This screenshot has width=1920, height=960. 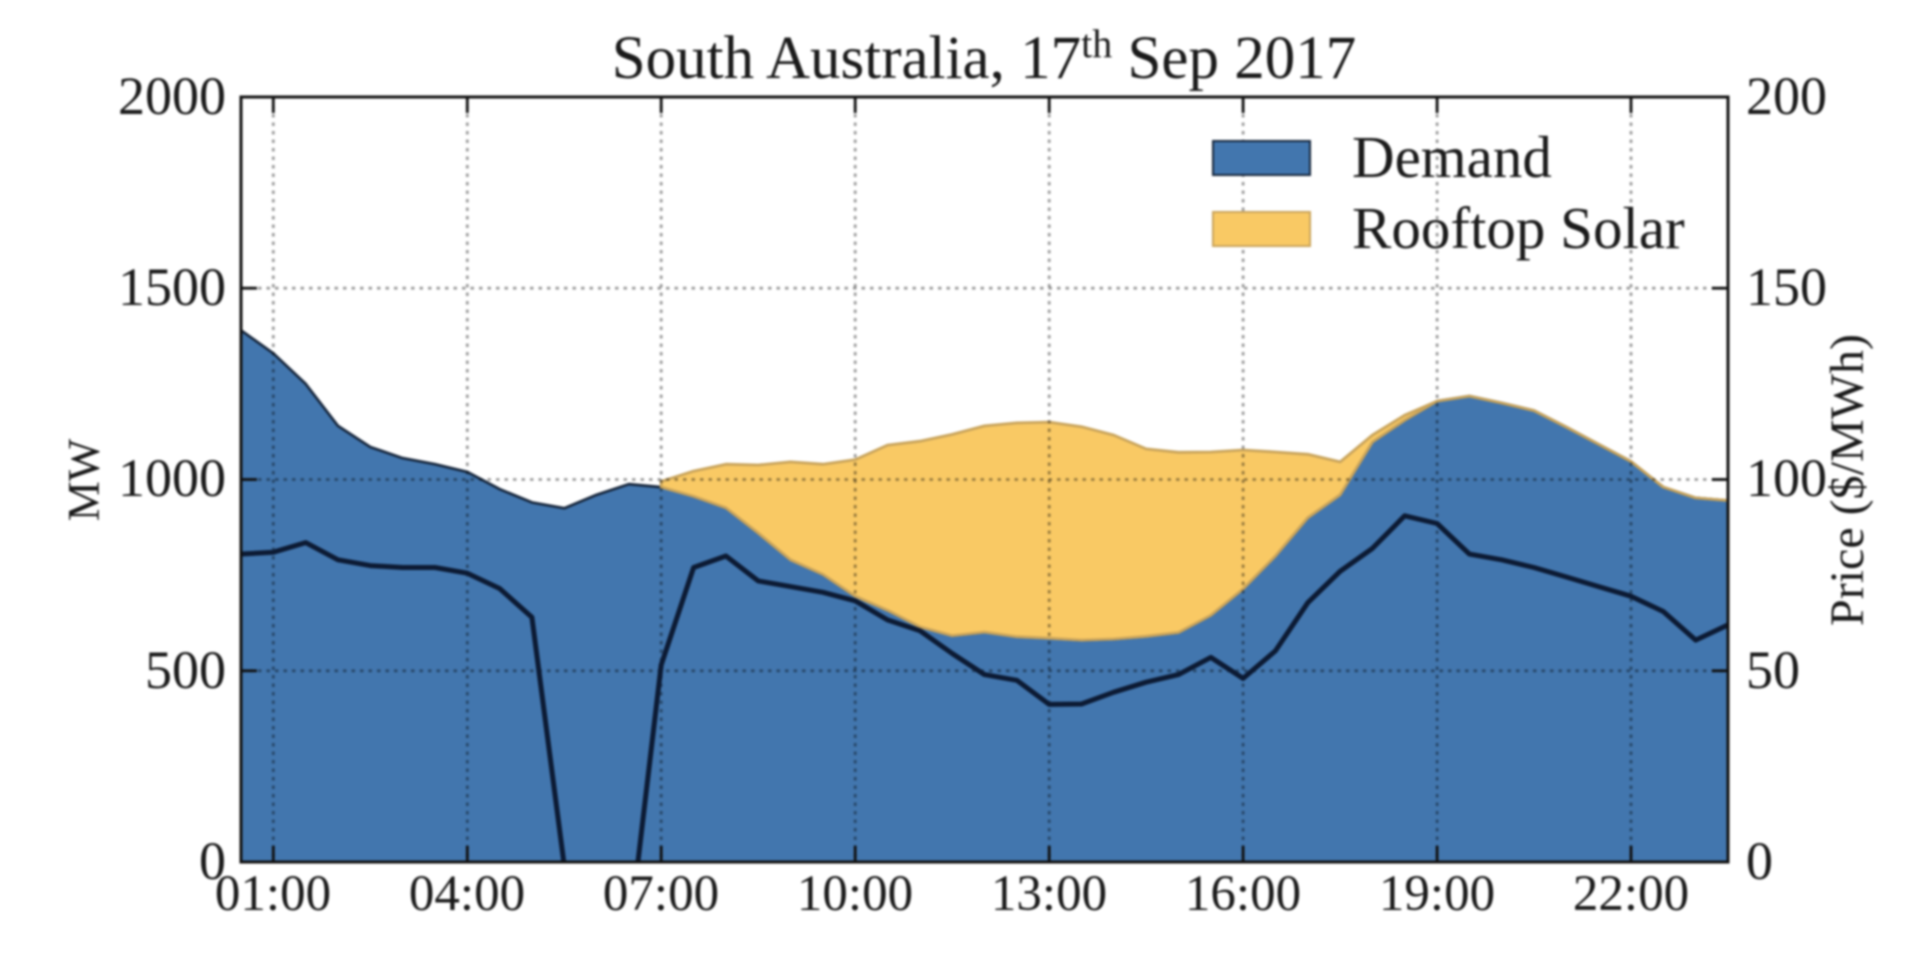 What do you see at coordinates (1452, 157) in the screenshot?
I see `svg-text: Demand` at bounding box center [1452, 157].